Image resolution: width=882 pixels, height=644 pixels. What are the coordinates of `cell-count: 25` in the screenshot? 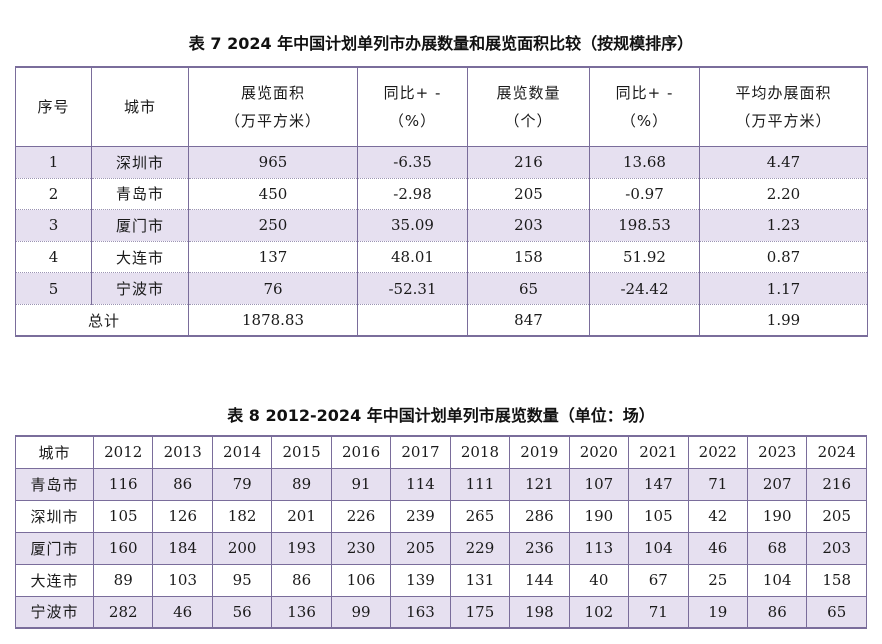 It's located at (717, 580).